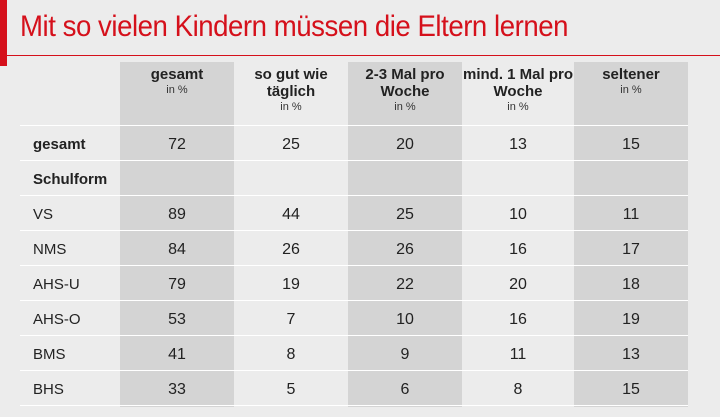  Describe the element at coordinates (177, 214) in the screenshot. I see `table-cell: 89` at that location.